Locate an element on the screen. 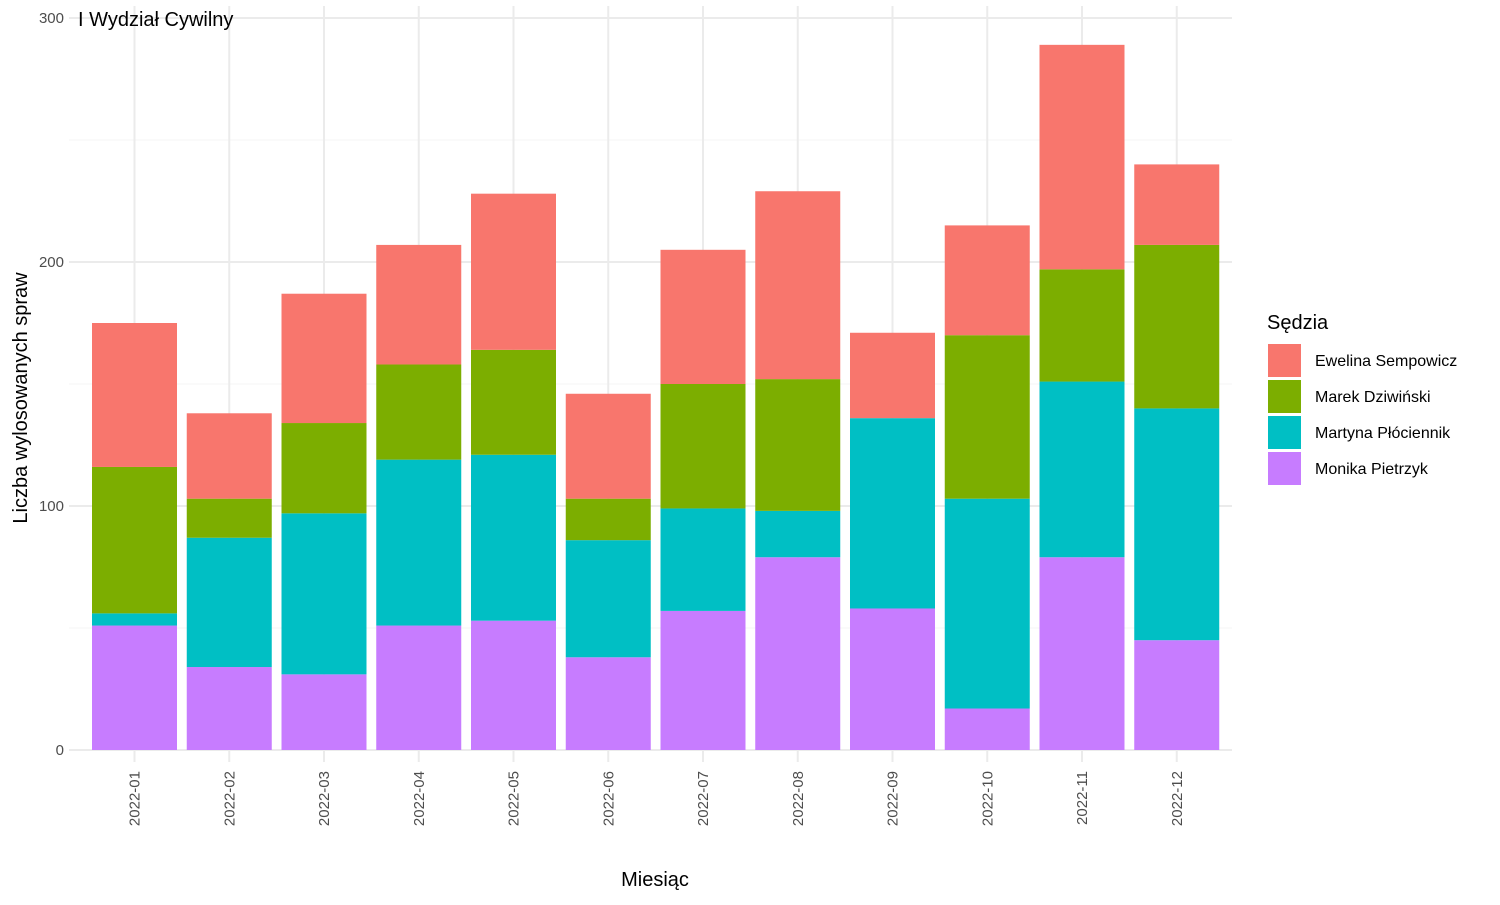  x-tick-label: 2022-10 is located at coordinates (987, 798).